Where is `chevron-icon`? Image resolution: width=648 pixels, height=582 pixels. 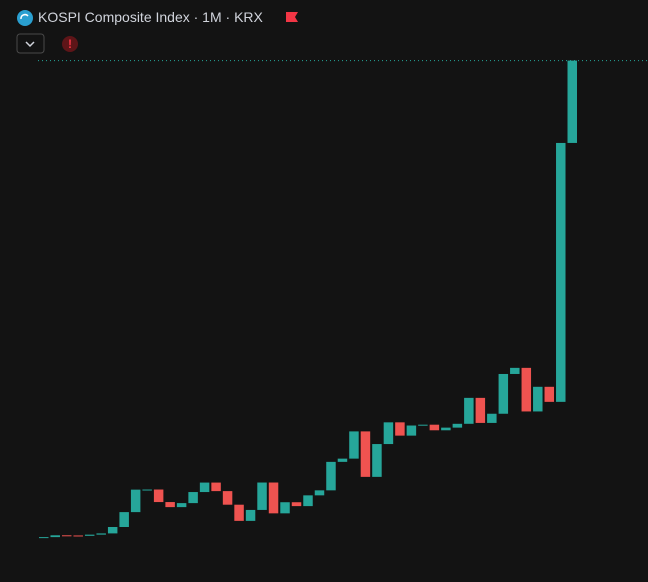
chevron-icon is located at coordinates (30, 44).